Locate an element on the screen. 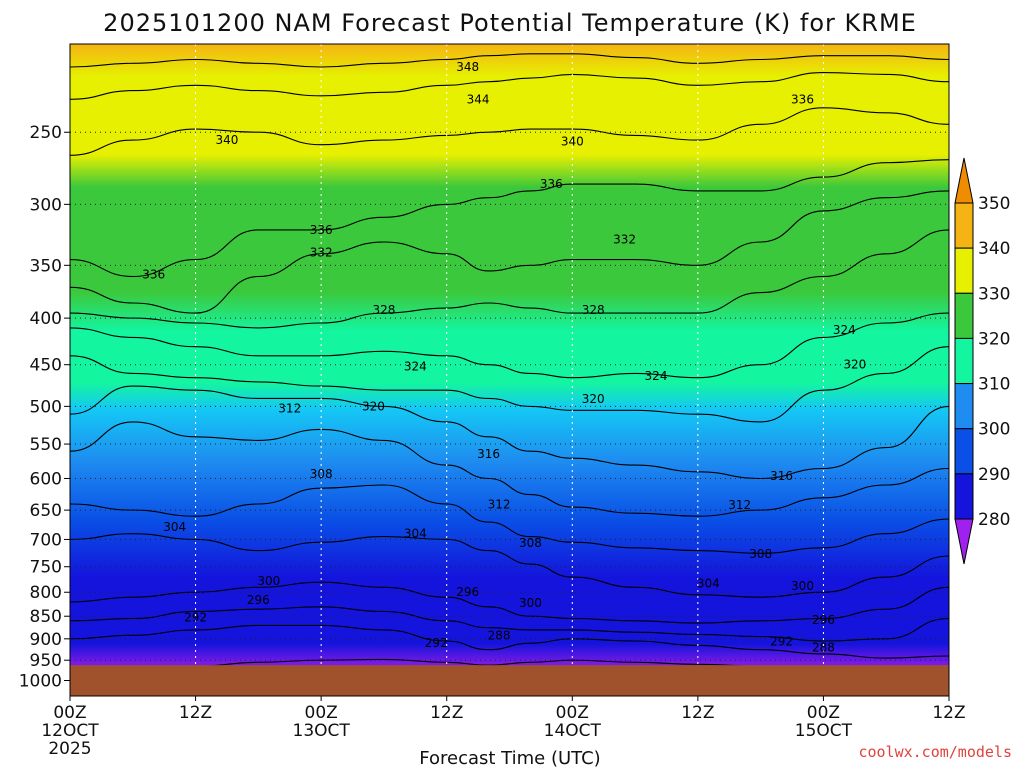  x-tick-label: 12OCT is located at coordinates (70, 731).